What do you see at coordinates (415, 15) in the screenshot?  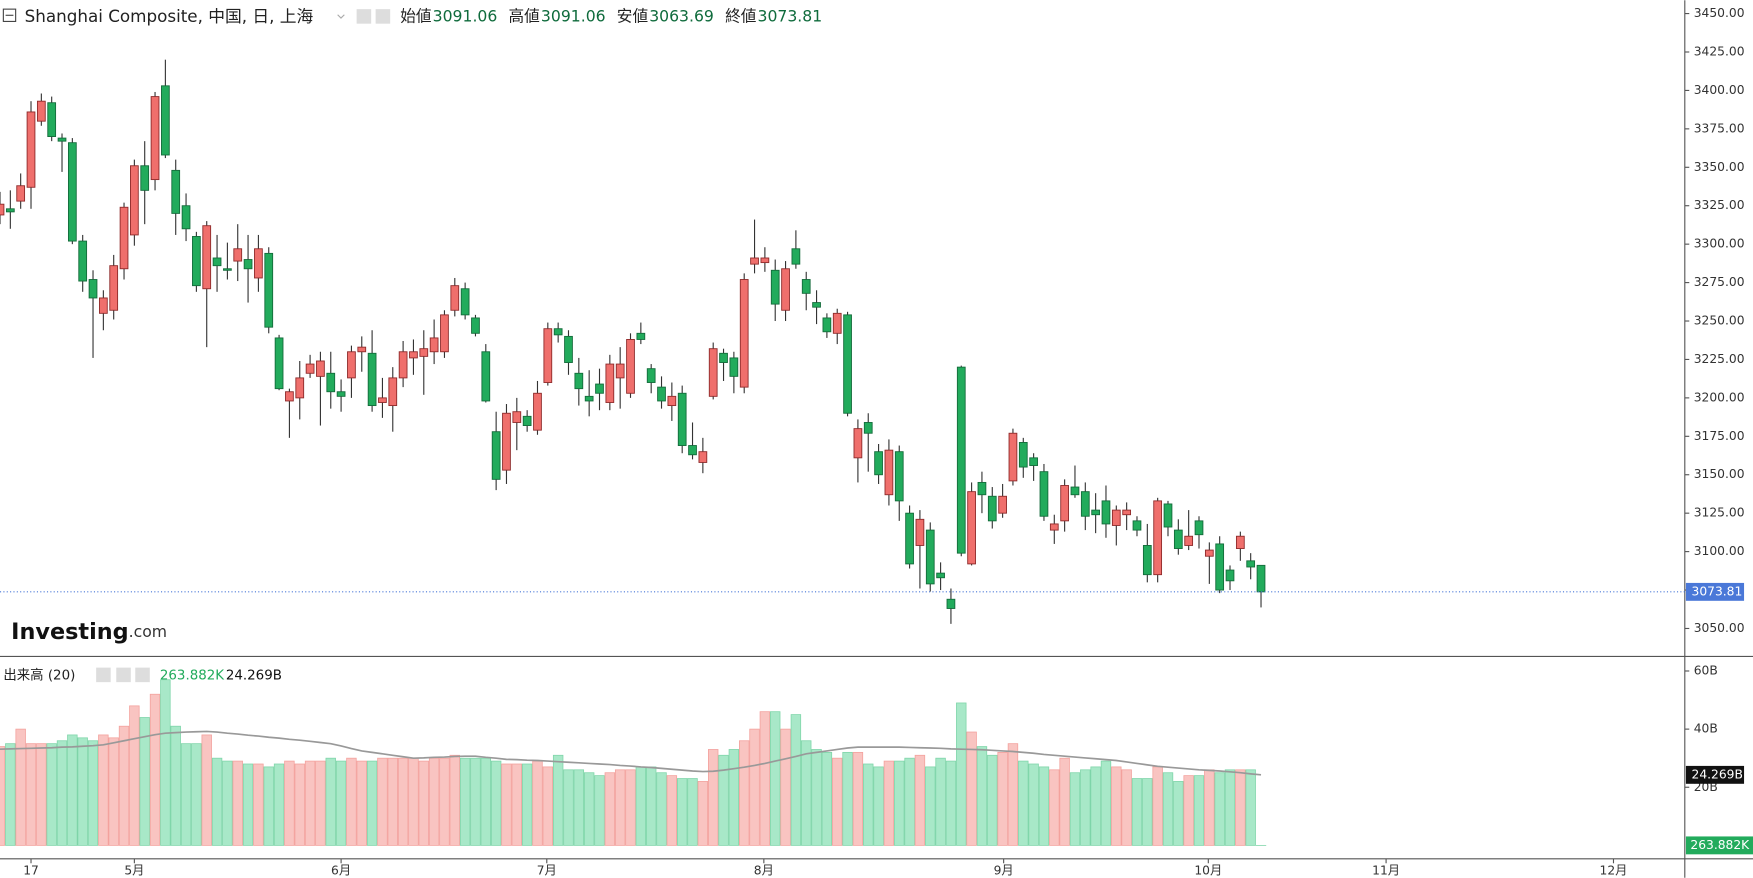 I see `legend-label: 始値` at bounding box center [415, 15].